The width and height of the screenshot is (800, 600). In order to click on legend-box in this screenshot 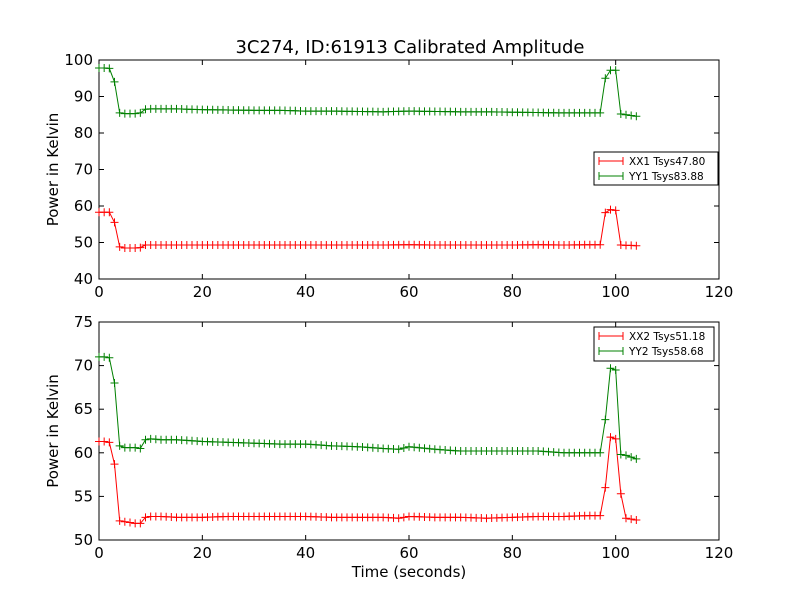, I will do `click(654, 344)`.